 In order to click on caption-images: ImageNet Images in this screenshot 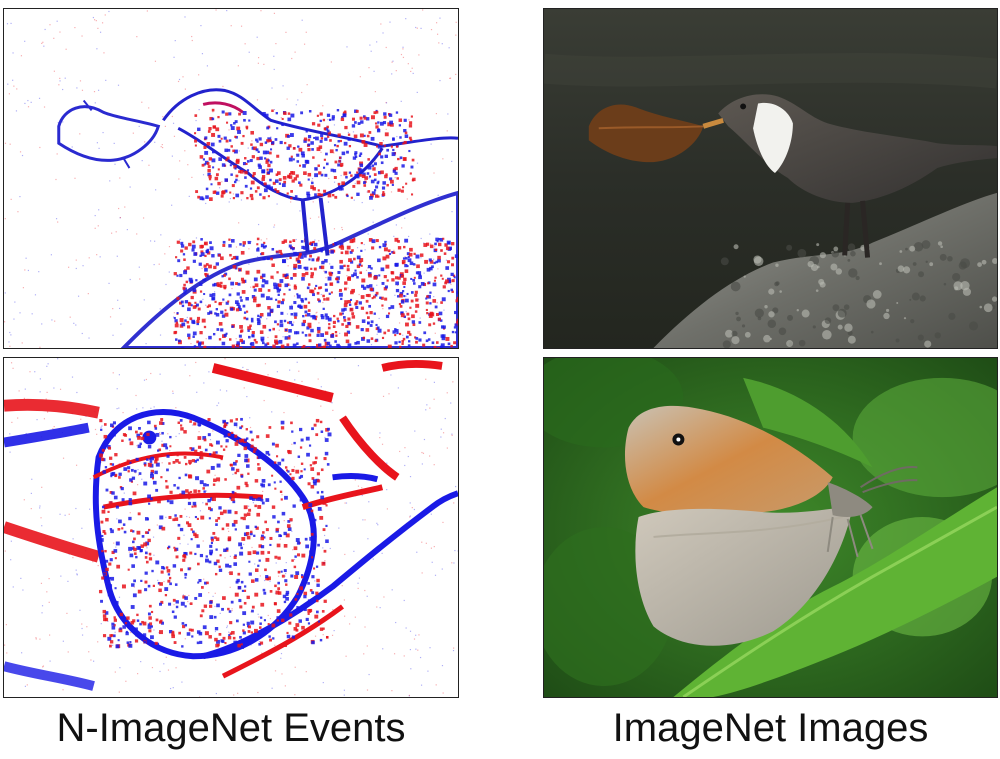, I will do `click(770, 728)`.